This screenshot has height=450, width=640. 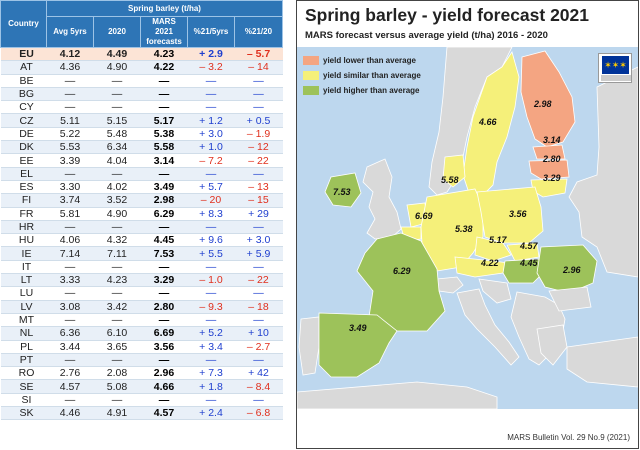 I want to click on pct-vs-2020-header: %21/20, so click(x=258, y=32).